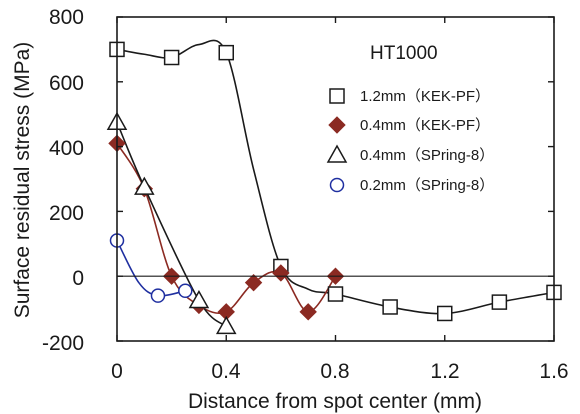  I want to click on legend-label: 0.4mm（KEK-PF）, so click(425, 125).